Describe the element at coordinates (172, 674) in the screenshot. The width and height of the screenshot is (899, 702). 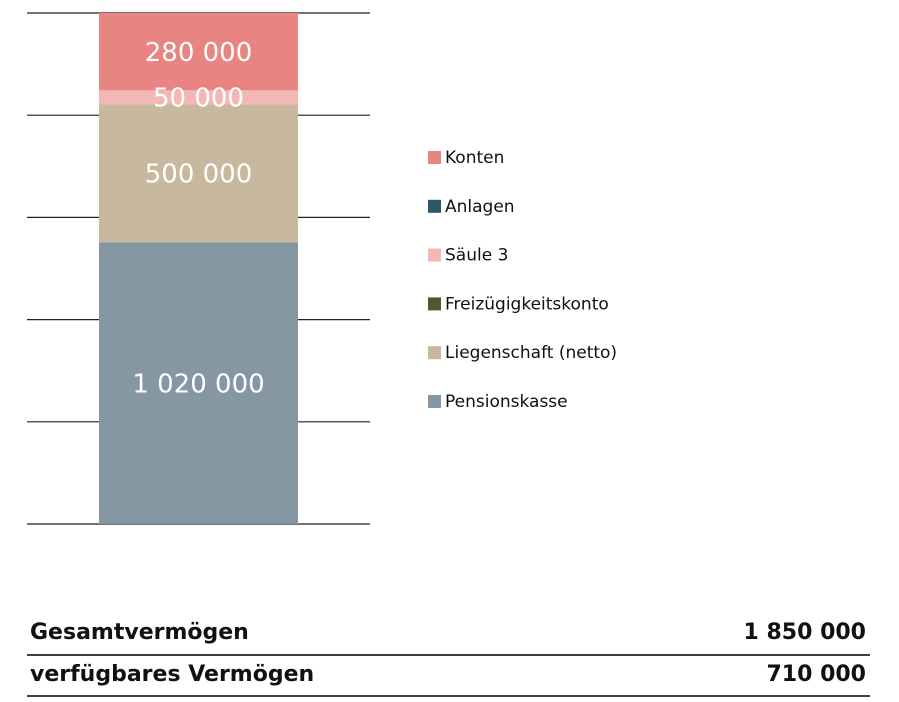
I see `row-label: verfügbares Vermögen` at that location.